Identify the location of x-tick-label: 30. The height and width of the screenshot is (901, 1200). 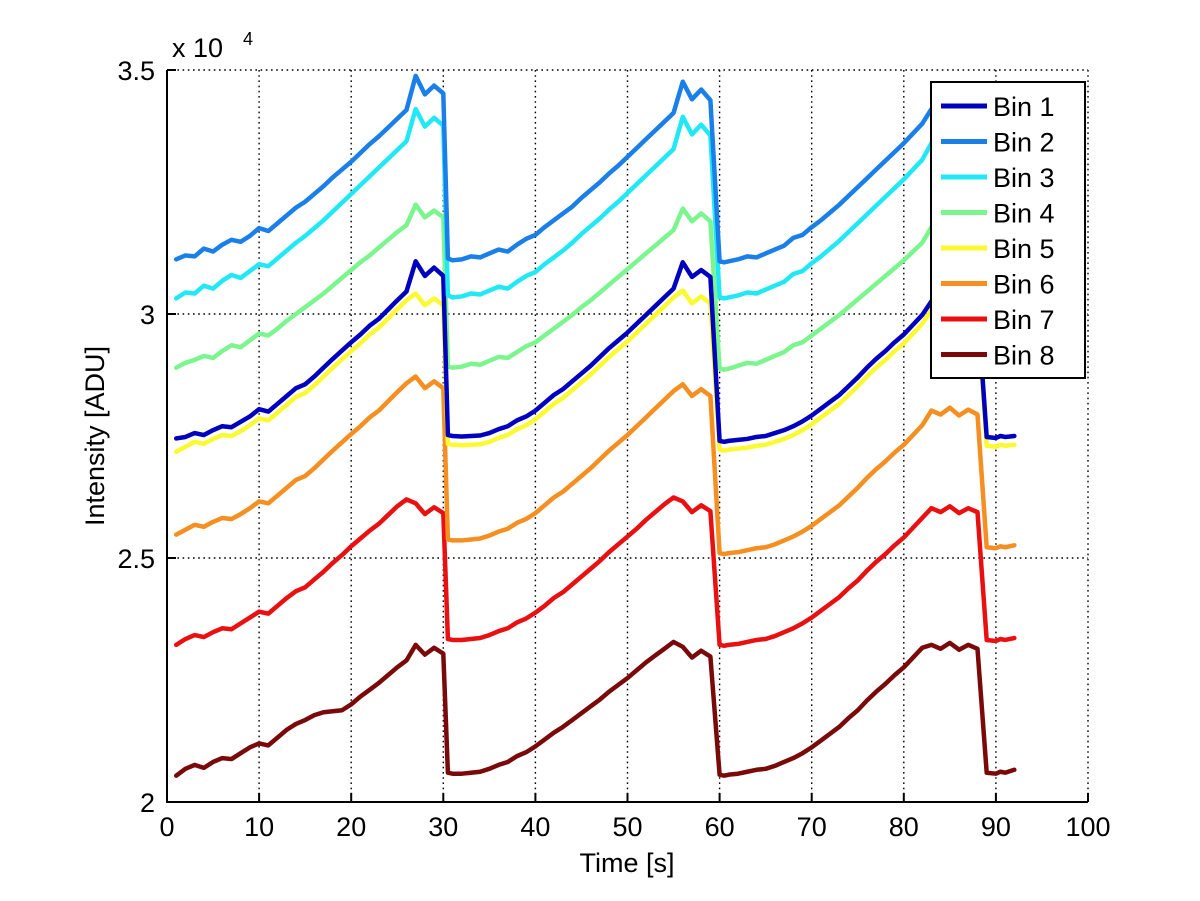
(443, 827).